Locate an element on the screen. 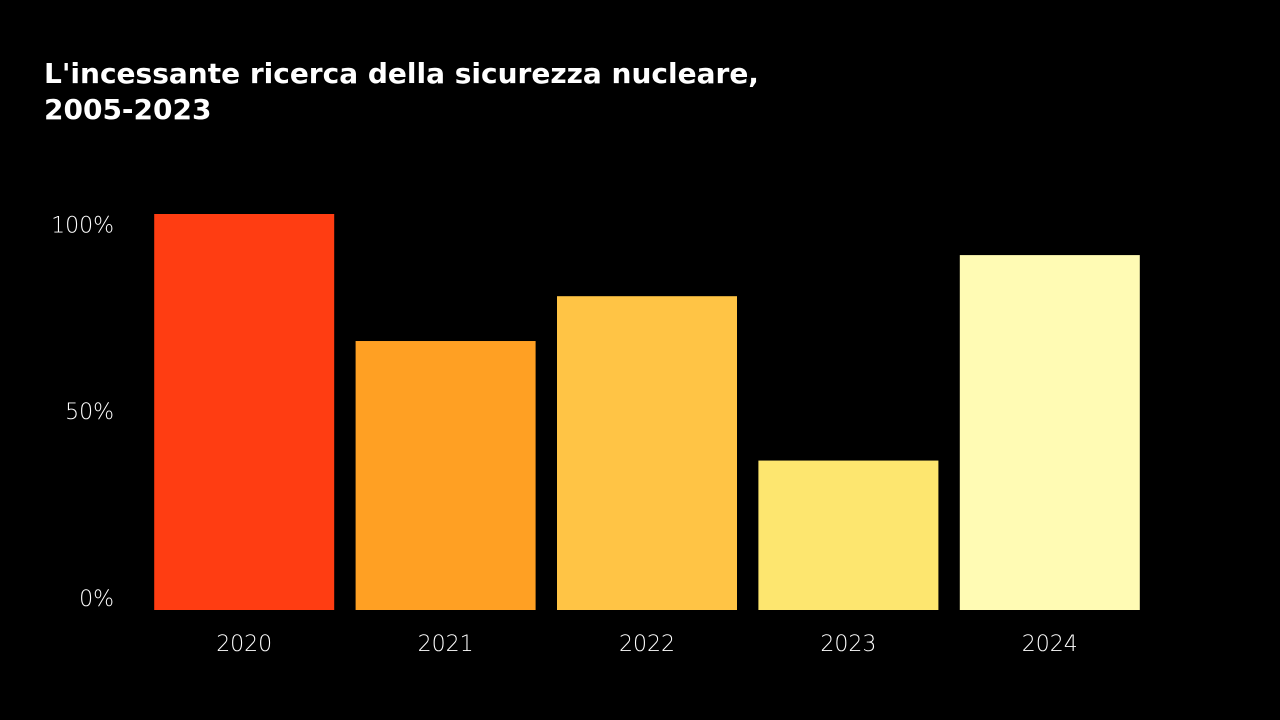 This screenshot has width=1280, height=720. x-tick-label: 2024 is located at coordinates (1050, 644).